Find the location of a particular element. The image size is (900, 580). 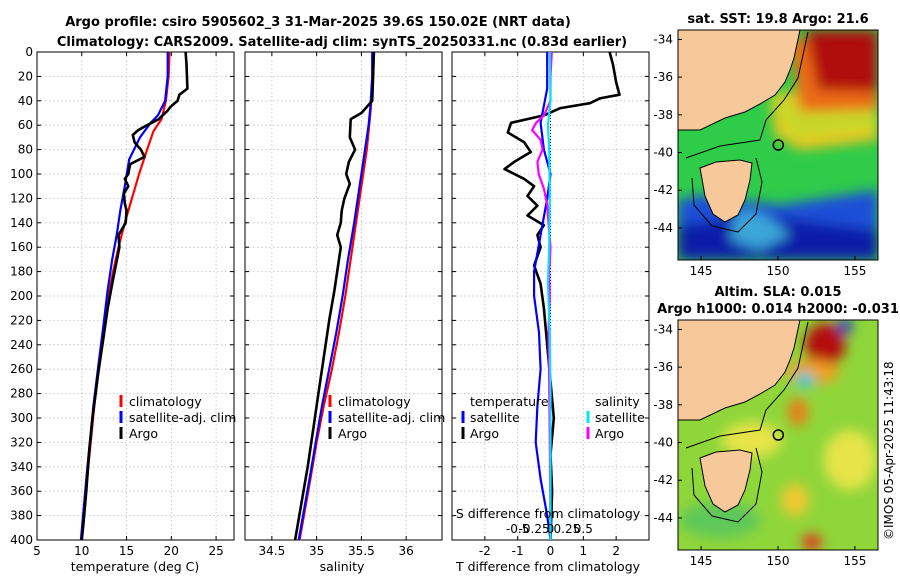

sla-isobath is located at coordinates (747, 385).